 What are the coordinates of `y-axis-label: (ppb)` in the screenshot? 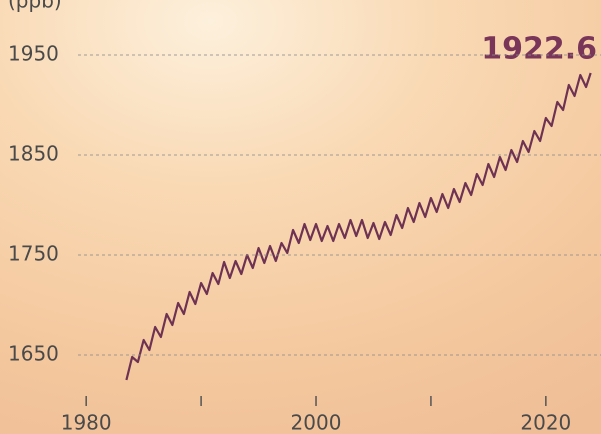 It's located at (35, 6).